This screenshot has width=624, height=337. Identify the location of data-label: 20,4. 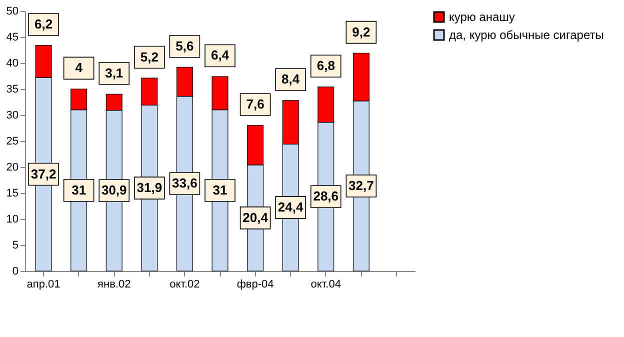
(255, 217).